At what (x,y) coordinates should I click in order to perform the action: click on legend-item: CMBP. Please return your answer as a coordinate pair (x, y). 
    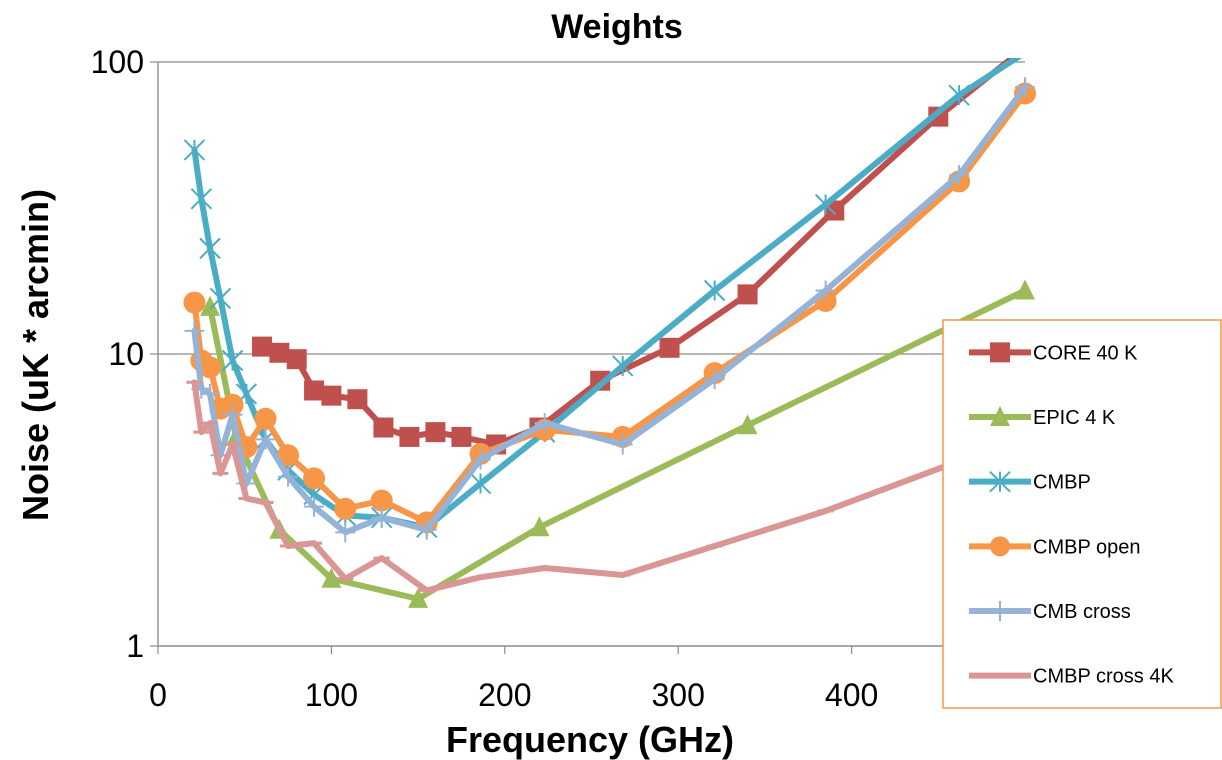
    Looking at the image, I should click on (1030, 482).